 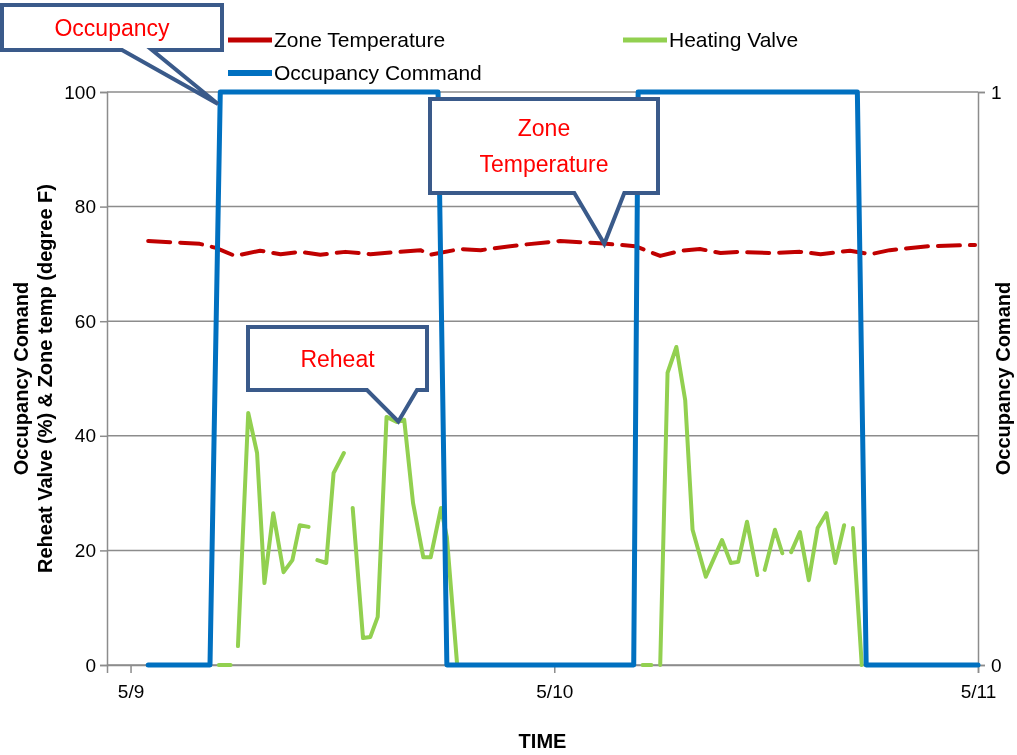 What do you see at coordinates (542, 741) in the screenshot?
I see `x-axis-title: TIME` at bounding box center [542, 741].